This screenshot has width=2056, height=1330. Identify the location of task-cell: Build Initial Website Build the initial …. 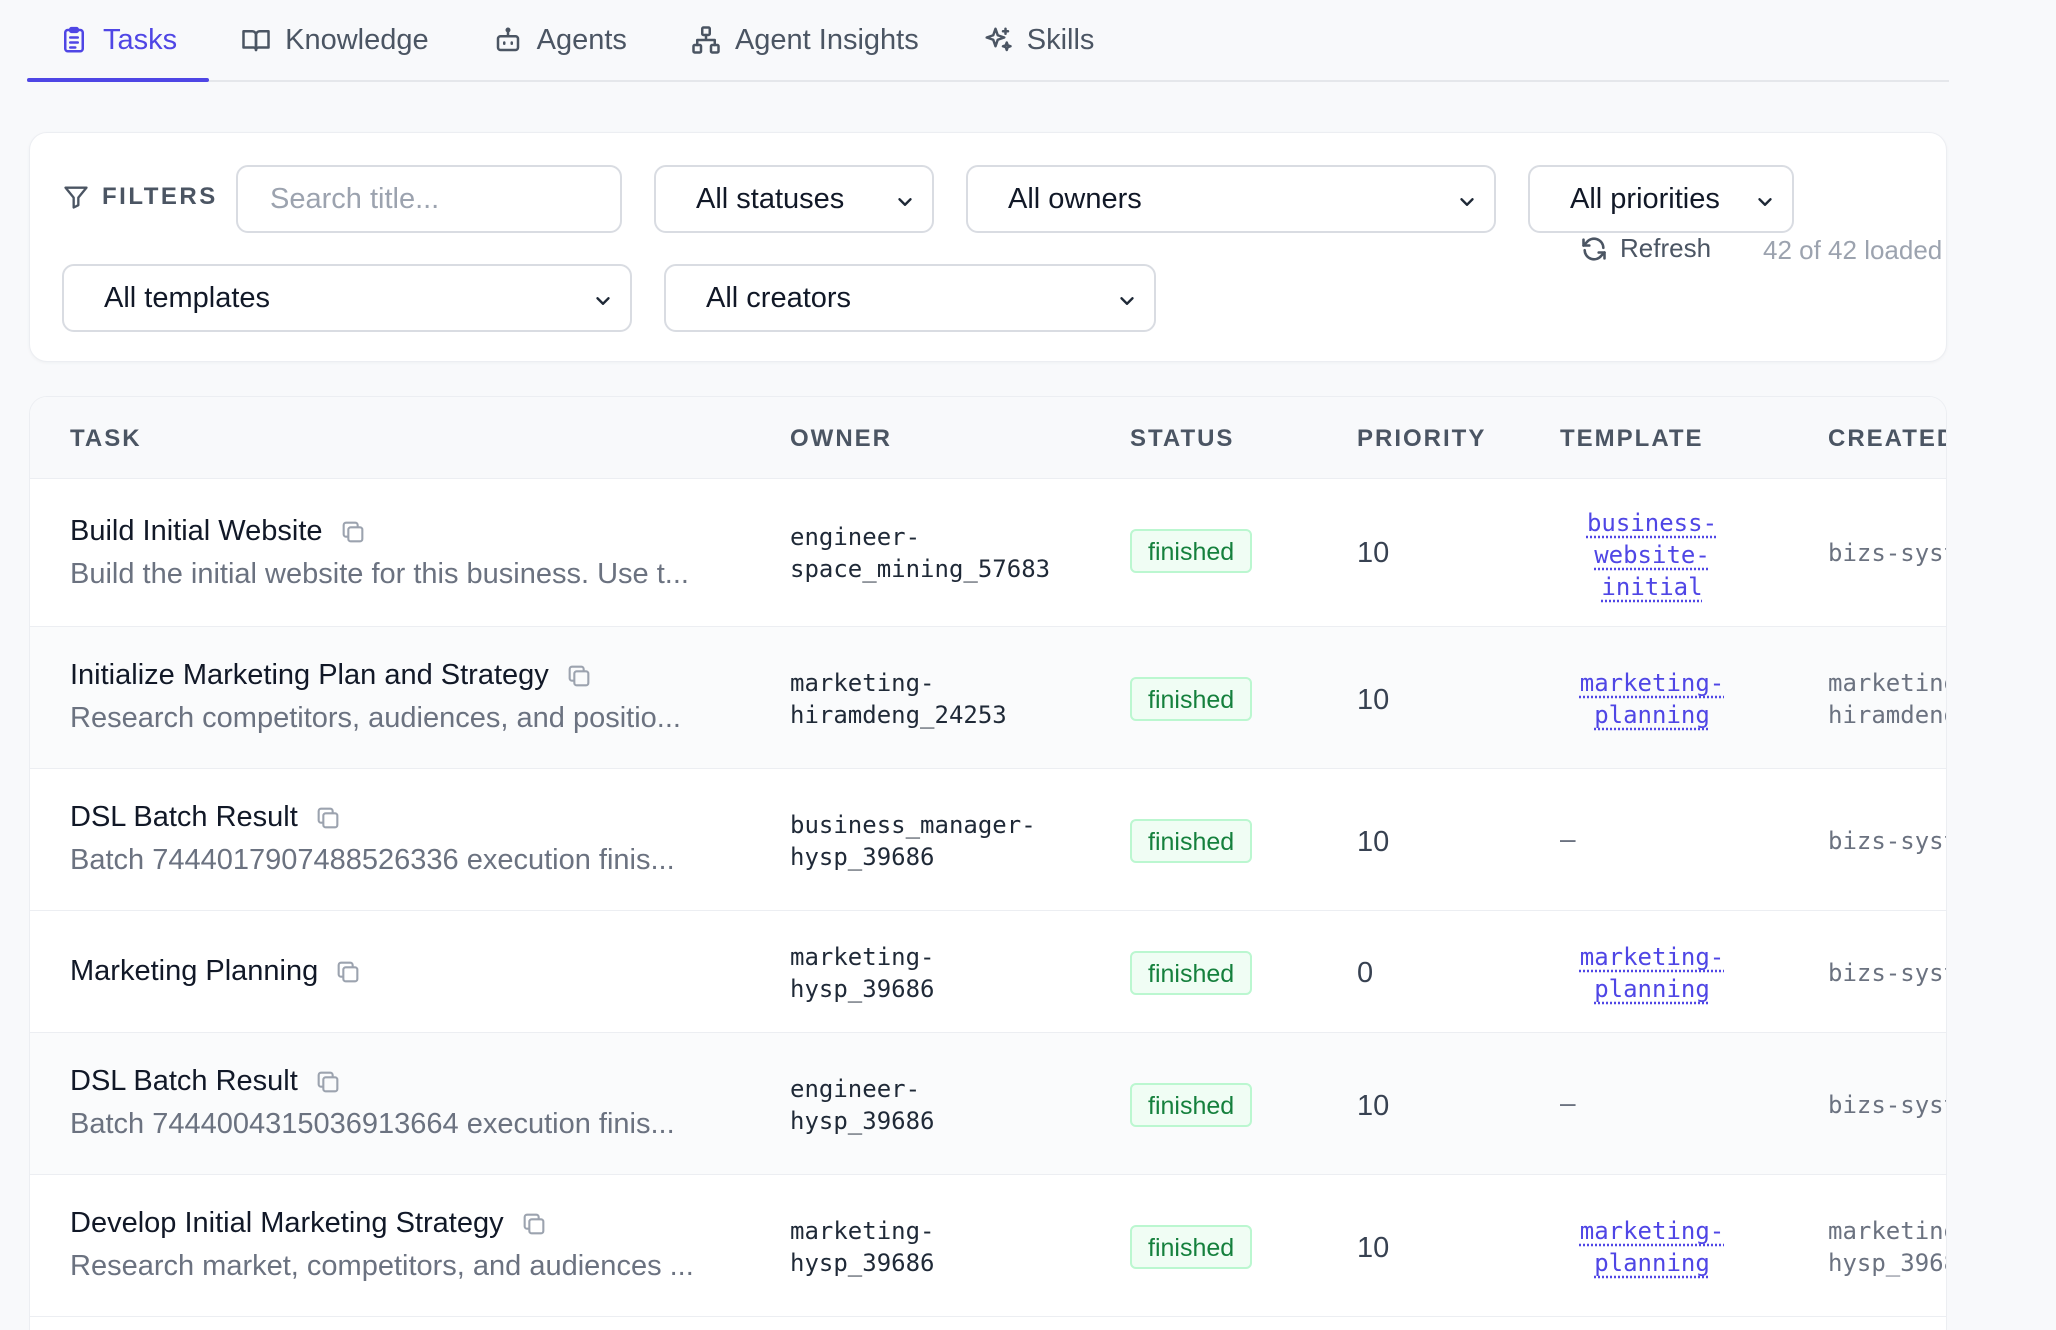
(379, 553).